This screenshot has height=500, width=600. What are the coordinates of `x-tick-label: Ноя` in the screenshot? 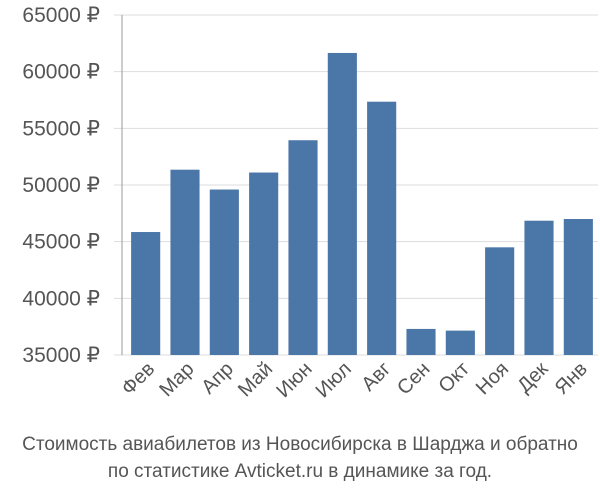 It's located at (492, 378).